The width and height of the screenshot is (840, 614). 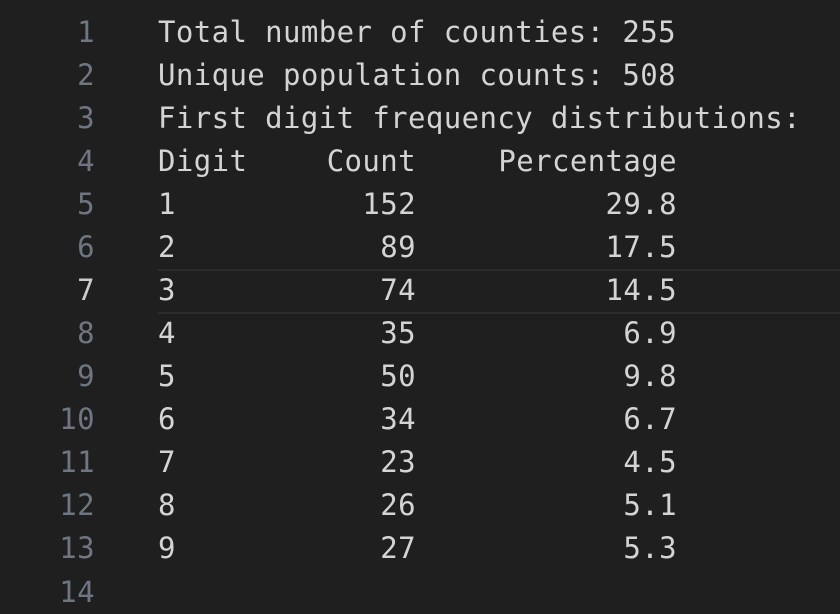 What do you see at coordinates (86, 32) in the screenshot?
I see `line-number: 1` at bounding box center [86, 32].